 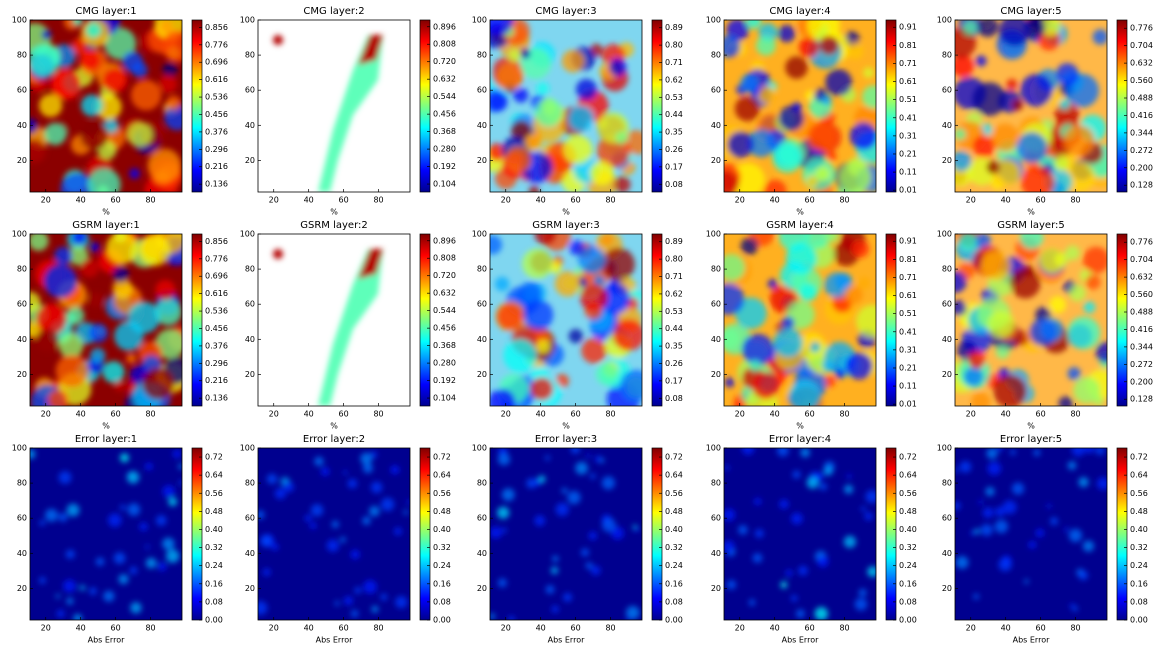 What do you see at coordinates (674, 79) in the screenshot?
I see `colorbar-tick-label: 0.62` at bounding box center [674, 79].